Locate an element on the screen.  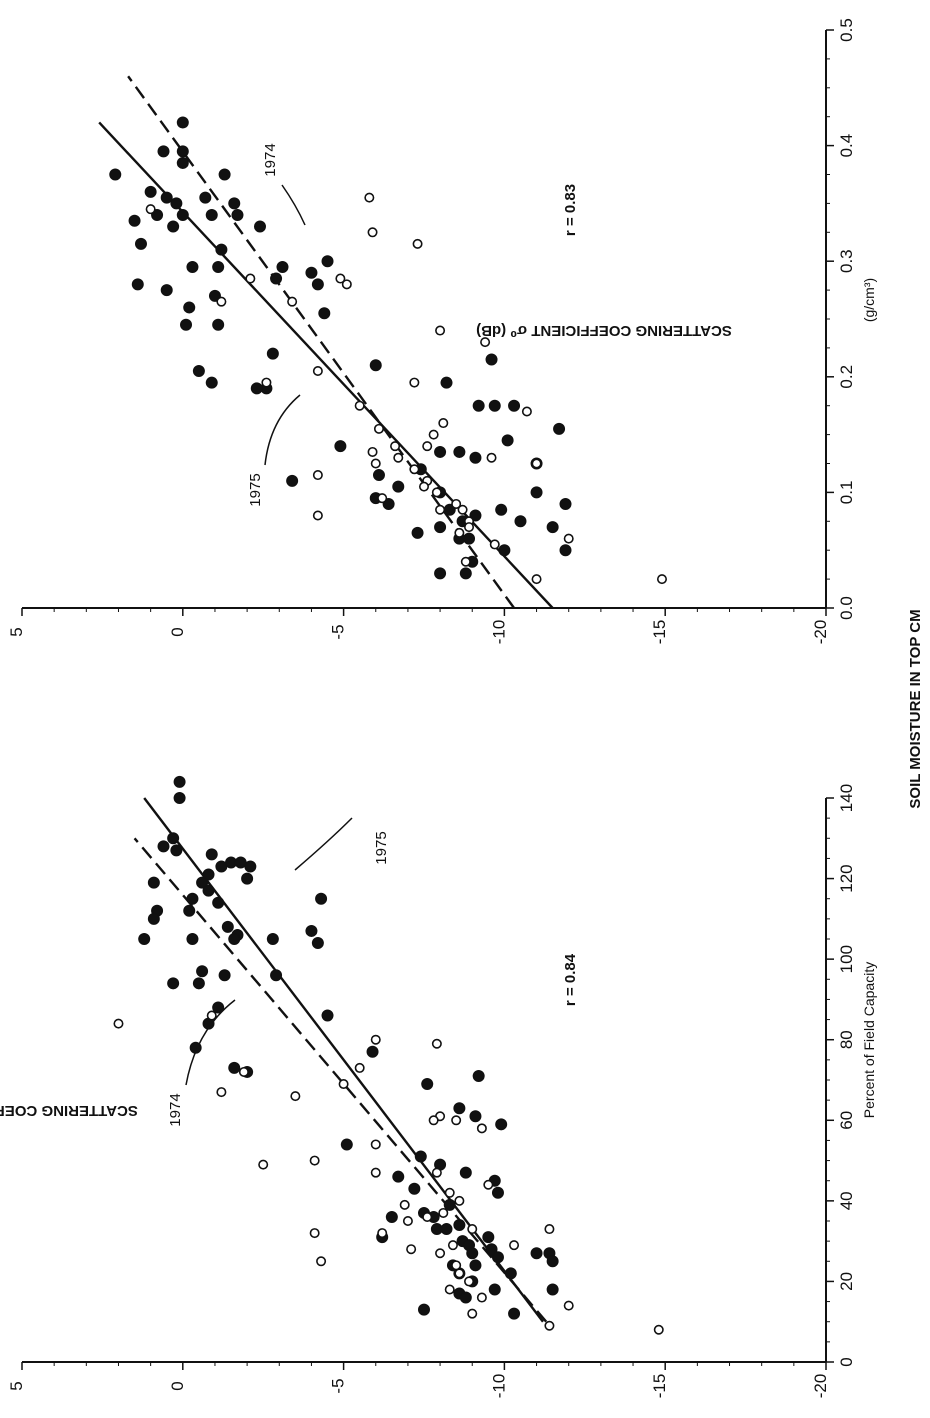
y-tick-label-2: -5 is located at coordinates (338, 631).